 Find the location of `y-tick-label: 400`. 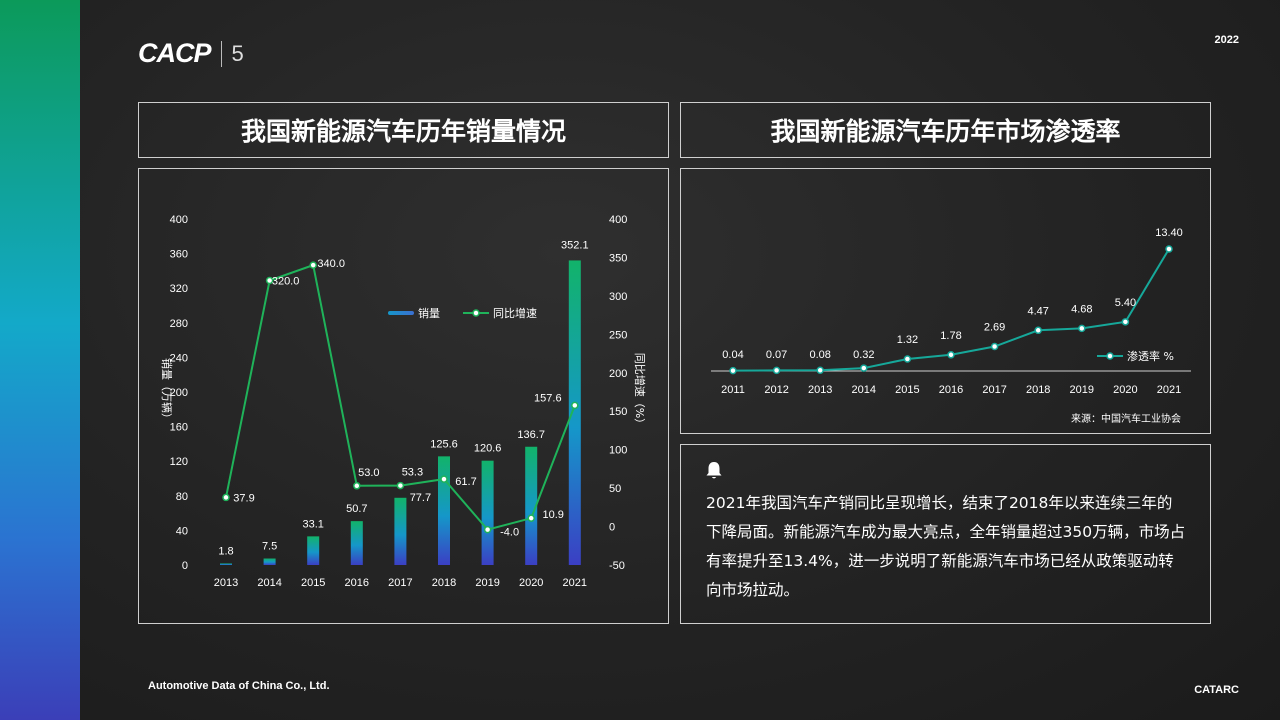

y-tick-label: 400 is located at coordinates (179, 220).